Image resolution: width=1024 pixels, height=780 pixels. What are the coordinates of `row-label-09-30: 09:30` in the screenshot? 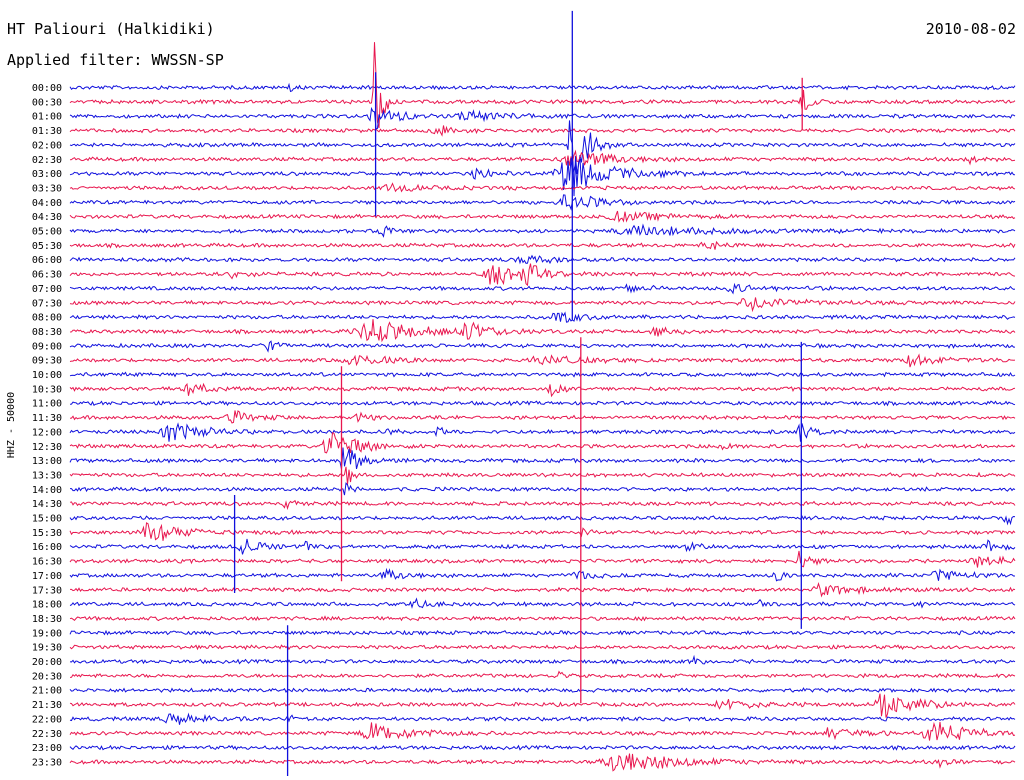 It's located at (47, 361).